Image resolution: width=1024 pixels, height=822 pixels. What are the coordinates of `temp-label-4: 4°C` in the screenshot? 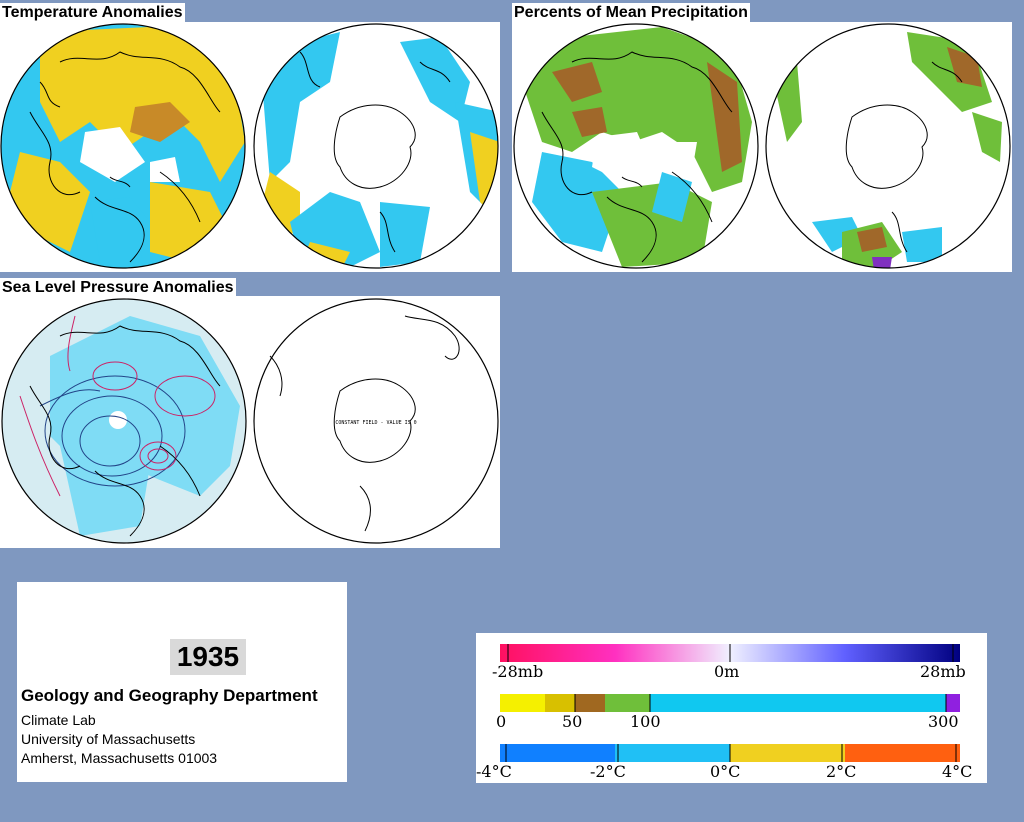 It's located at (957, 771).